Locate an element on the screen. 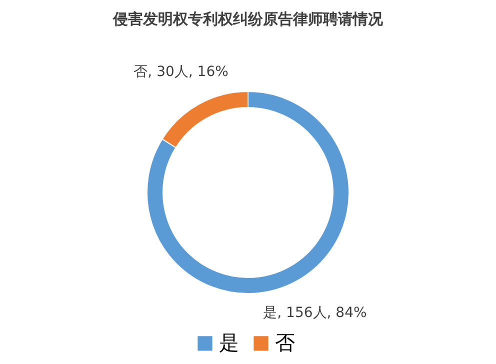  legend-label: 是 is located at coordinates (229, 342).